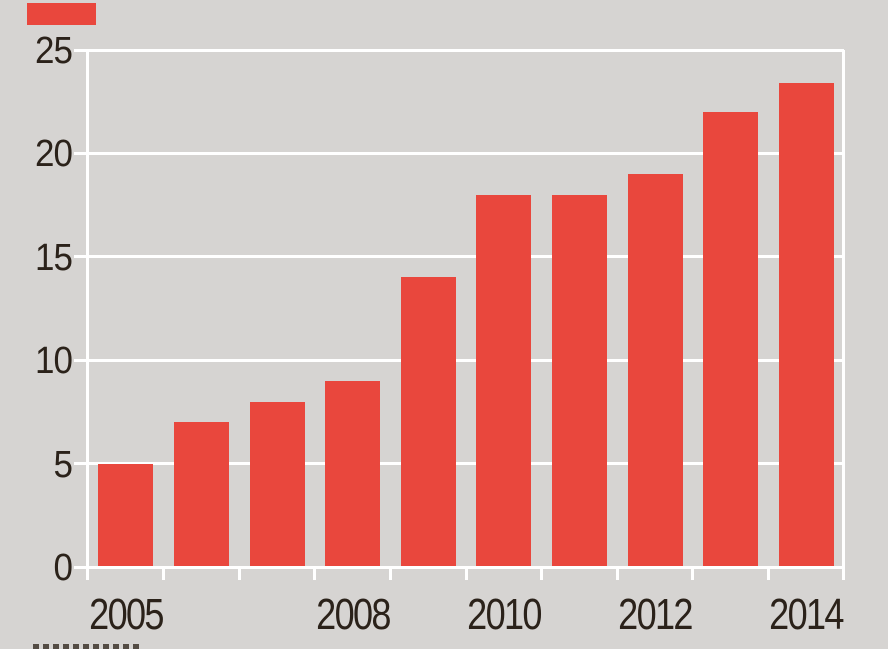 The image size is (888, 649). Describe the element at coordinates (353, 614) in the screenshot. I see `x-axis-tick-label-2008: 2008` at that location.